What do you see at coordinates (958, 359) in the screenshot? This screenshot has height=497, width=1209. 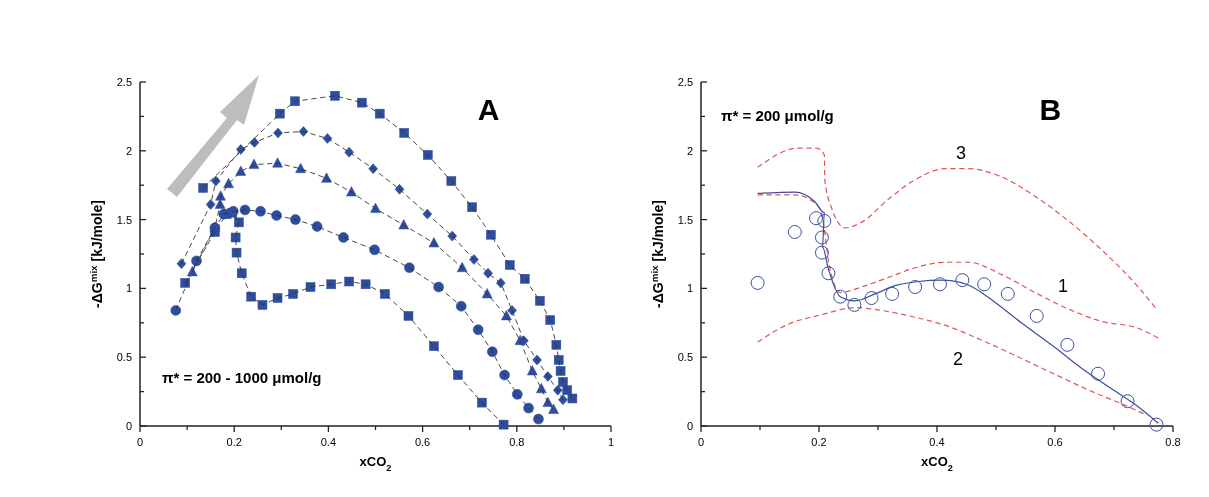 I see `annotation: 2` at bounding box center [958, 359].